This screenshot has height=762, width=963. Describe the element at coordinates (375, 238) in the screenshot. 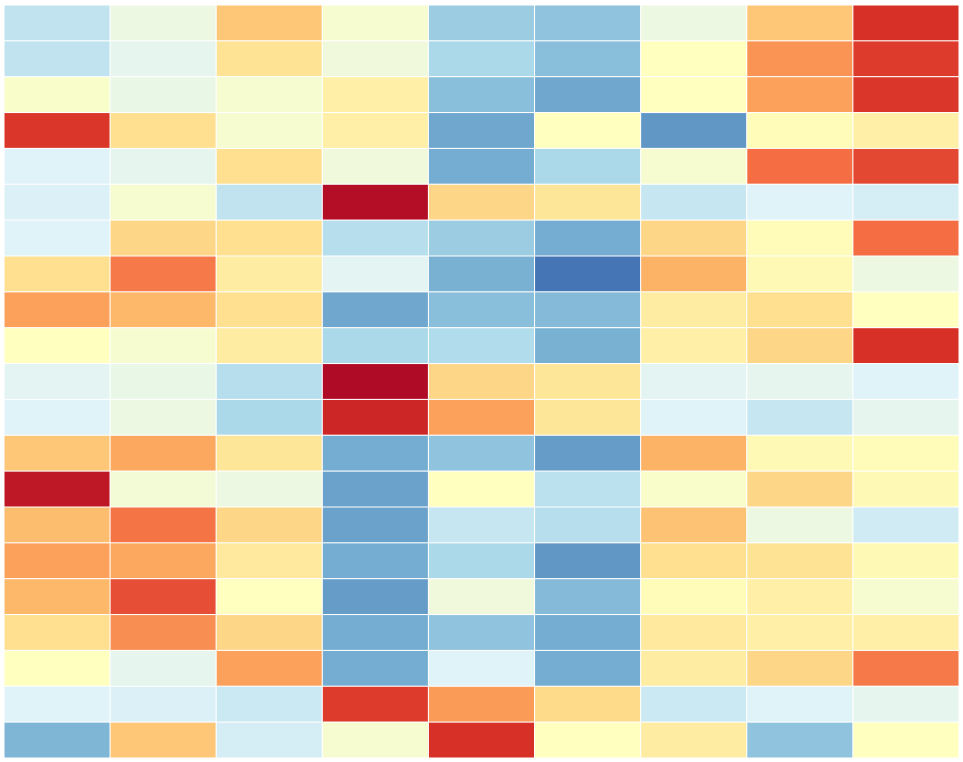

I see `heatmap-cell-r6-c3` at that location.